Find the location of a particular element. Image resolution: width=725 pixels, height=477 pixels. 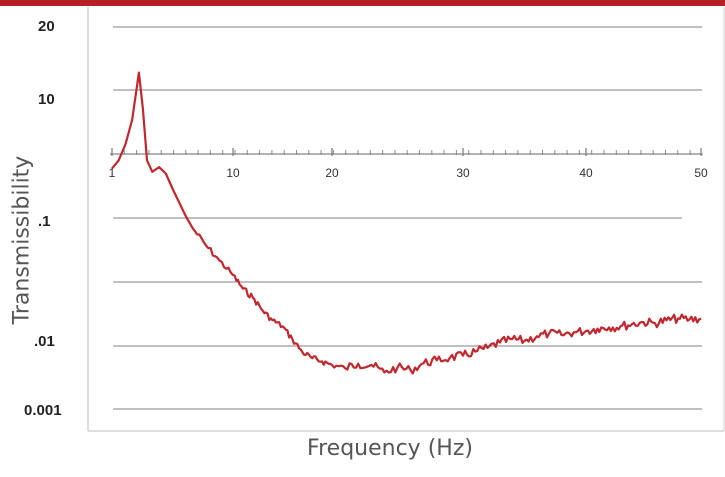

y-tick-label: 10 is located at coordinates (46, 99).